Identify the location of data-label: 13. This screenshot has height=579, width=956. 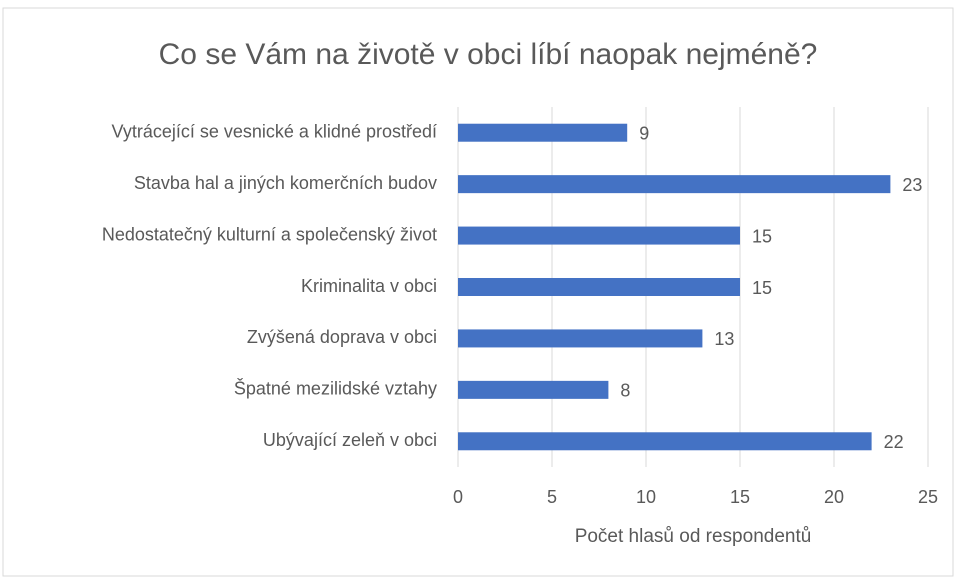
(724, 339).